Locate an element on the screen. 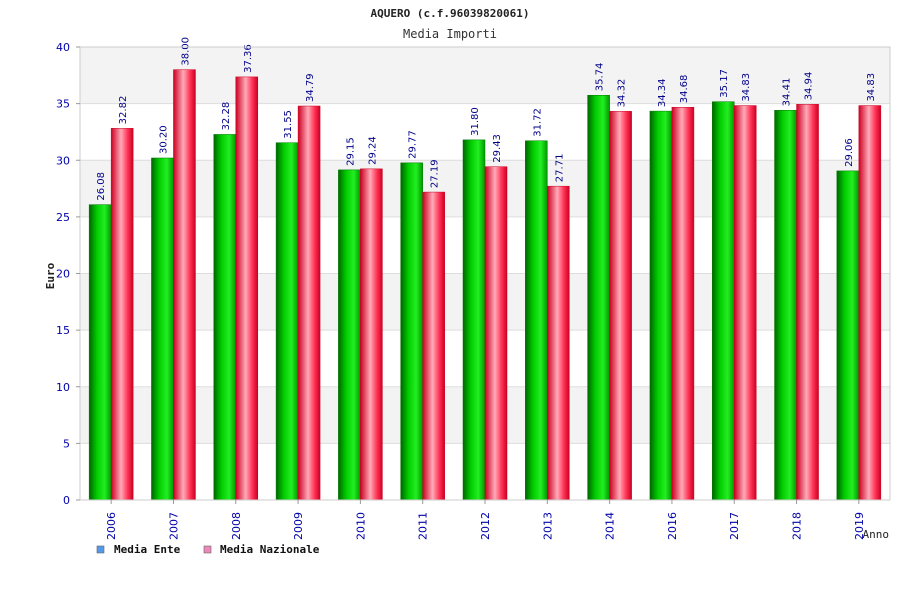 The image size is (900, 600). x-tick-label: 2006 is located at coordinates (111, 526).